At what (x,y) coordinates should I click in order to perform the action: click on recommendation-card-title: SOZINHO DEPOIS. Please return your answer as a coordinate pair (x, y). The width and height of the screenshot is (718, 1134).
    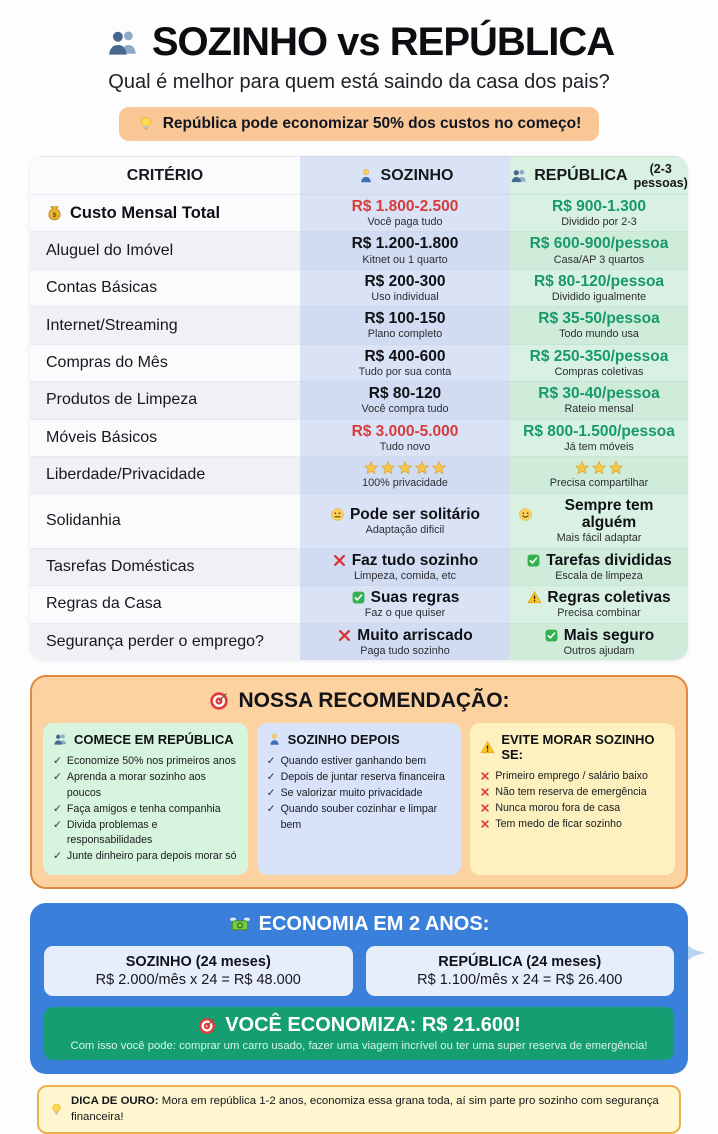
    Looking at the image, I should click on (359, 739).